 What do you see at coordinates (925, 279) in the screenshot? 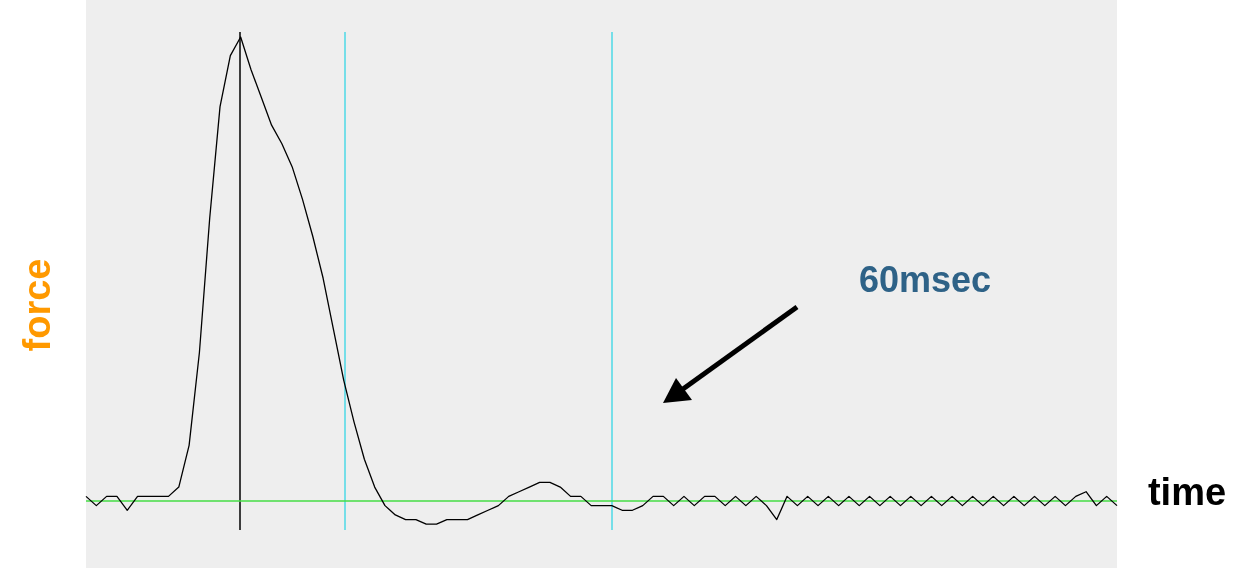
I see `annotation: 60msec` at bounding box center [925, 279].